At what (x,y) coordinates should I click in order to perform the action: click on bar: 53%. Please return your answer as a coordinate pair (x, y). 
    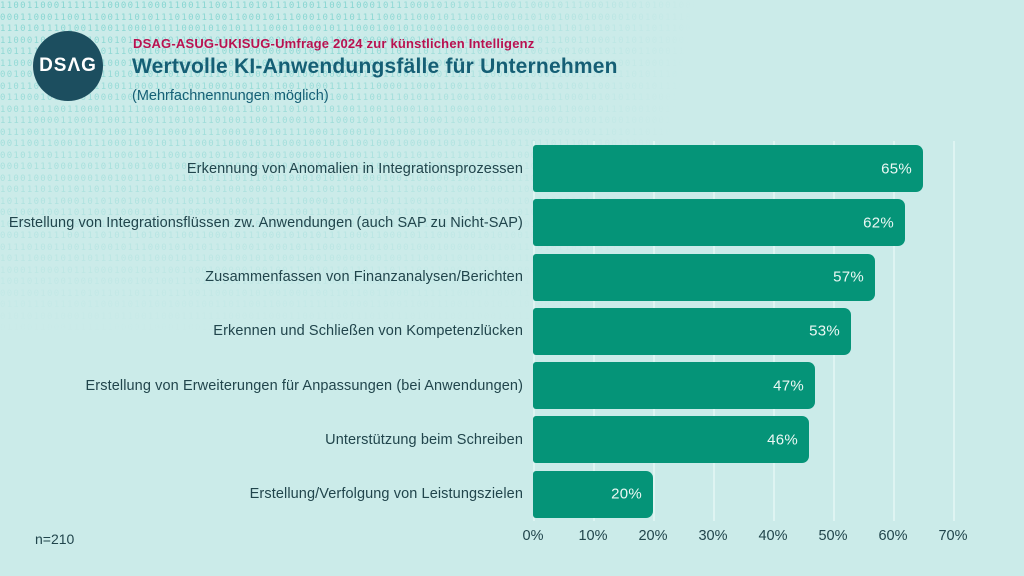
    Looking at the image, I should click on (692, 331).